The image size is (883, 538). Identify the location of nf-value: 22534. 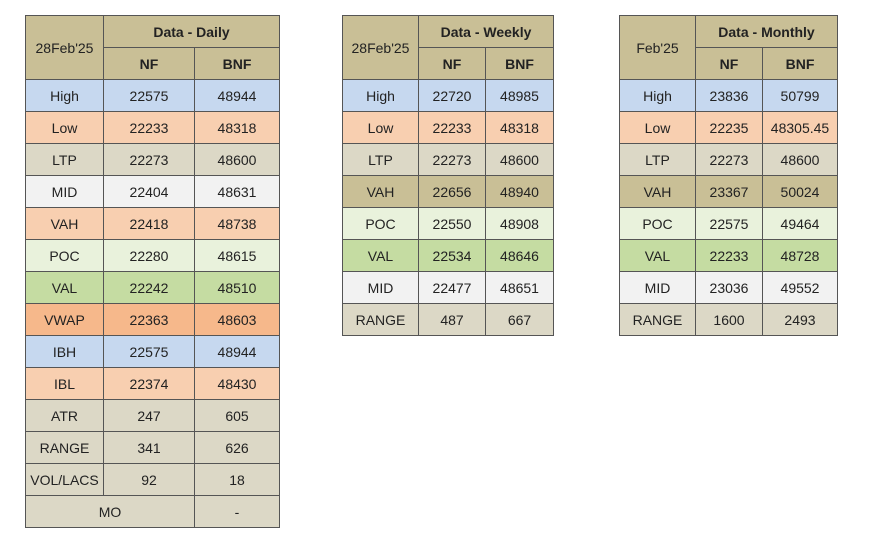
(452, 255).